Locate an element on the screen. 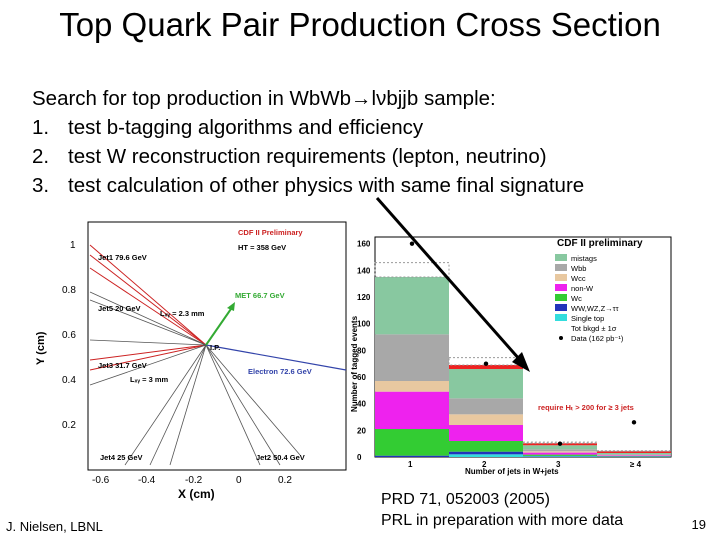 The width and height of the screenshot is (720, 540). y-tick-label: 100 is located at coordinates (364, 324).